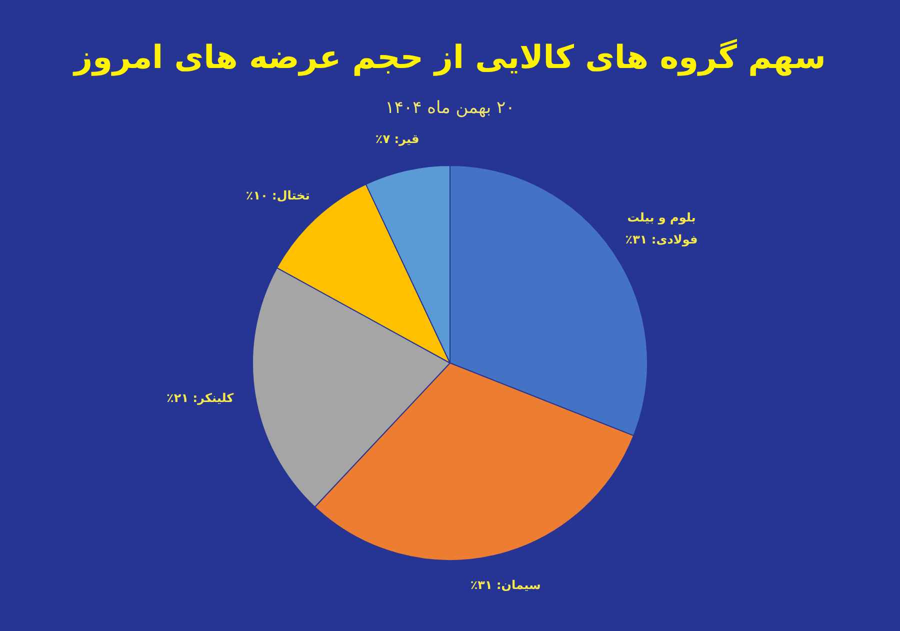 The width and height of the screenshot is (900, 631). What do you see at coordinates (449, 57) in the screenshot?
I see `chart-title: سهم گروه های کالایی از حجم عرضه های امروز` at bounding box center [449, 57].